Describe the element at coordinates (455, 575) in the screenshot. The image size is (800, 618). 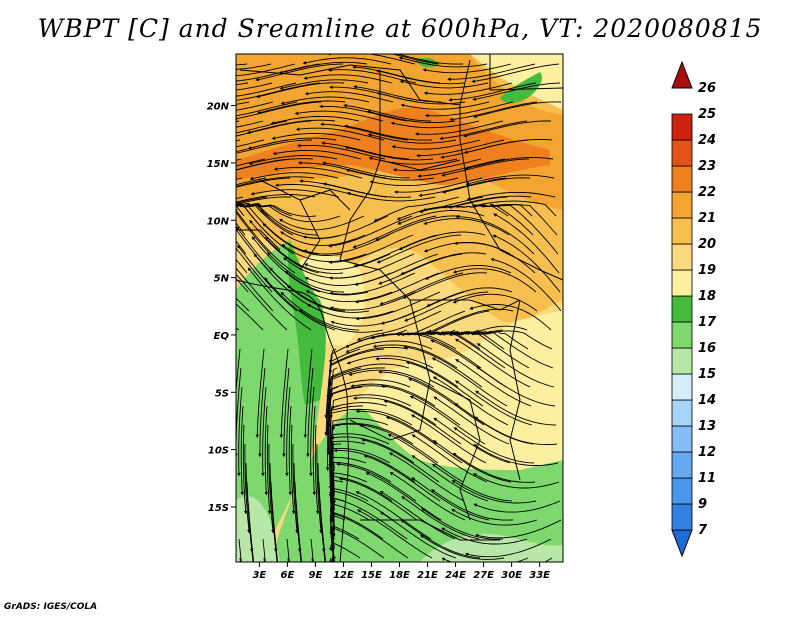
I see `lon-tick-label: 24E` at that location.